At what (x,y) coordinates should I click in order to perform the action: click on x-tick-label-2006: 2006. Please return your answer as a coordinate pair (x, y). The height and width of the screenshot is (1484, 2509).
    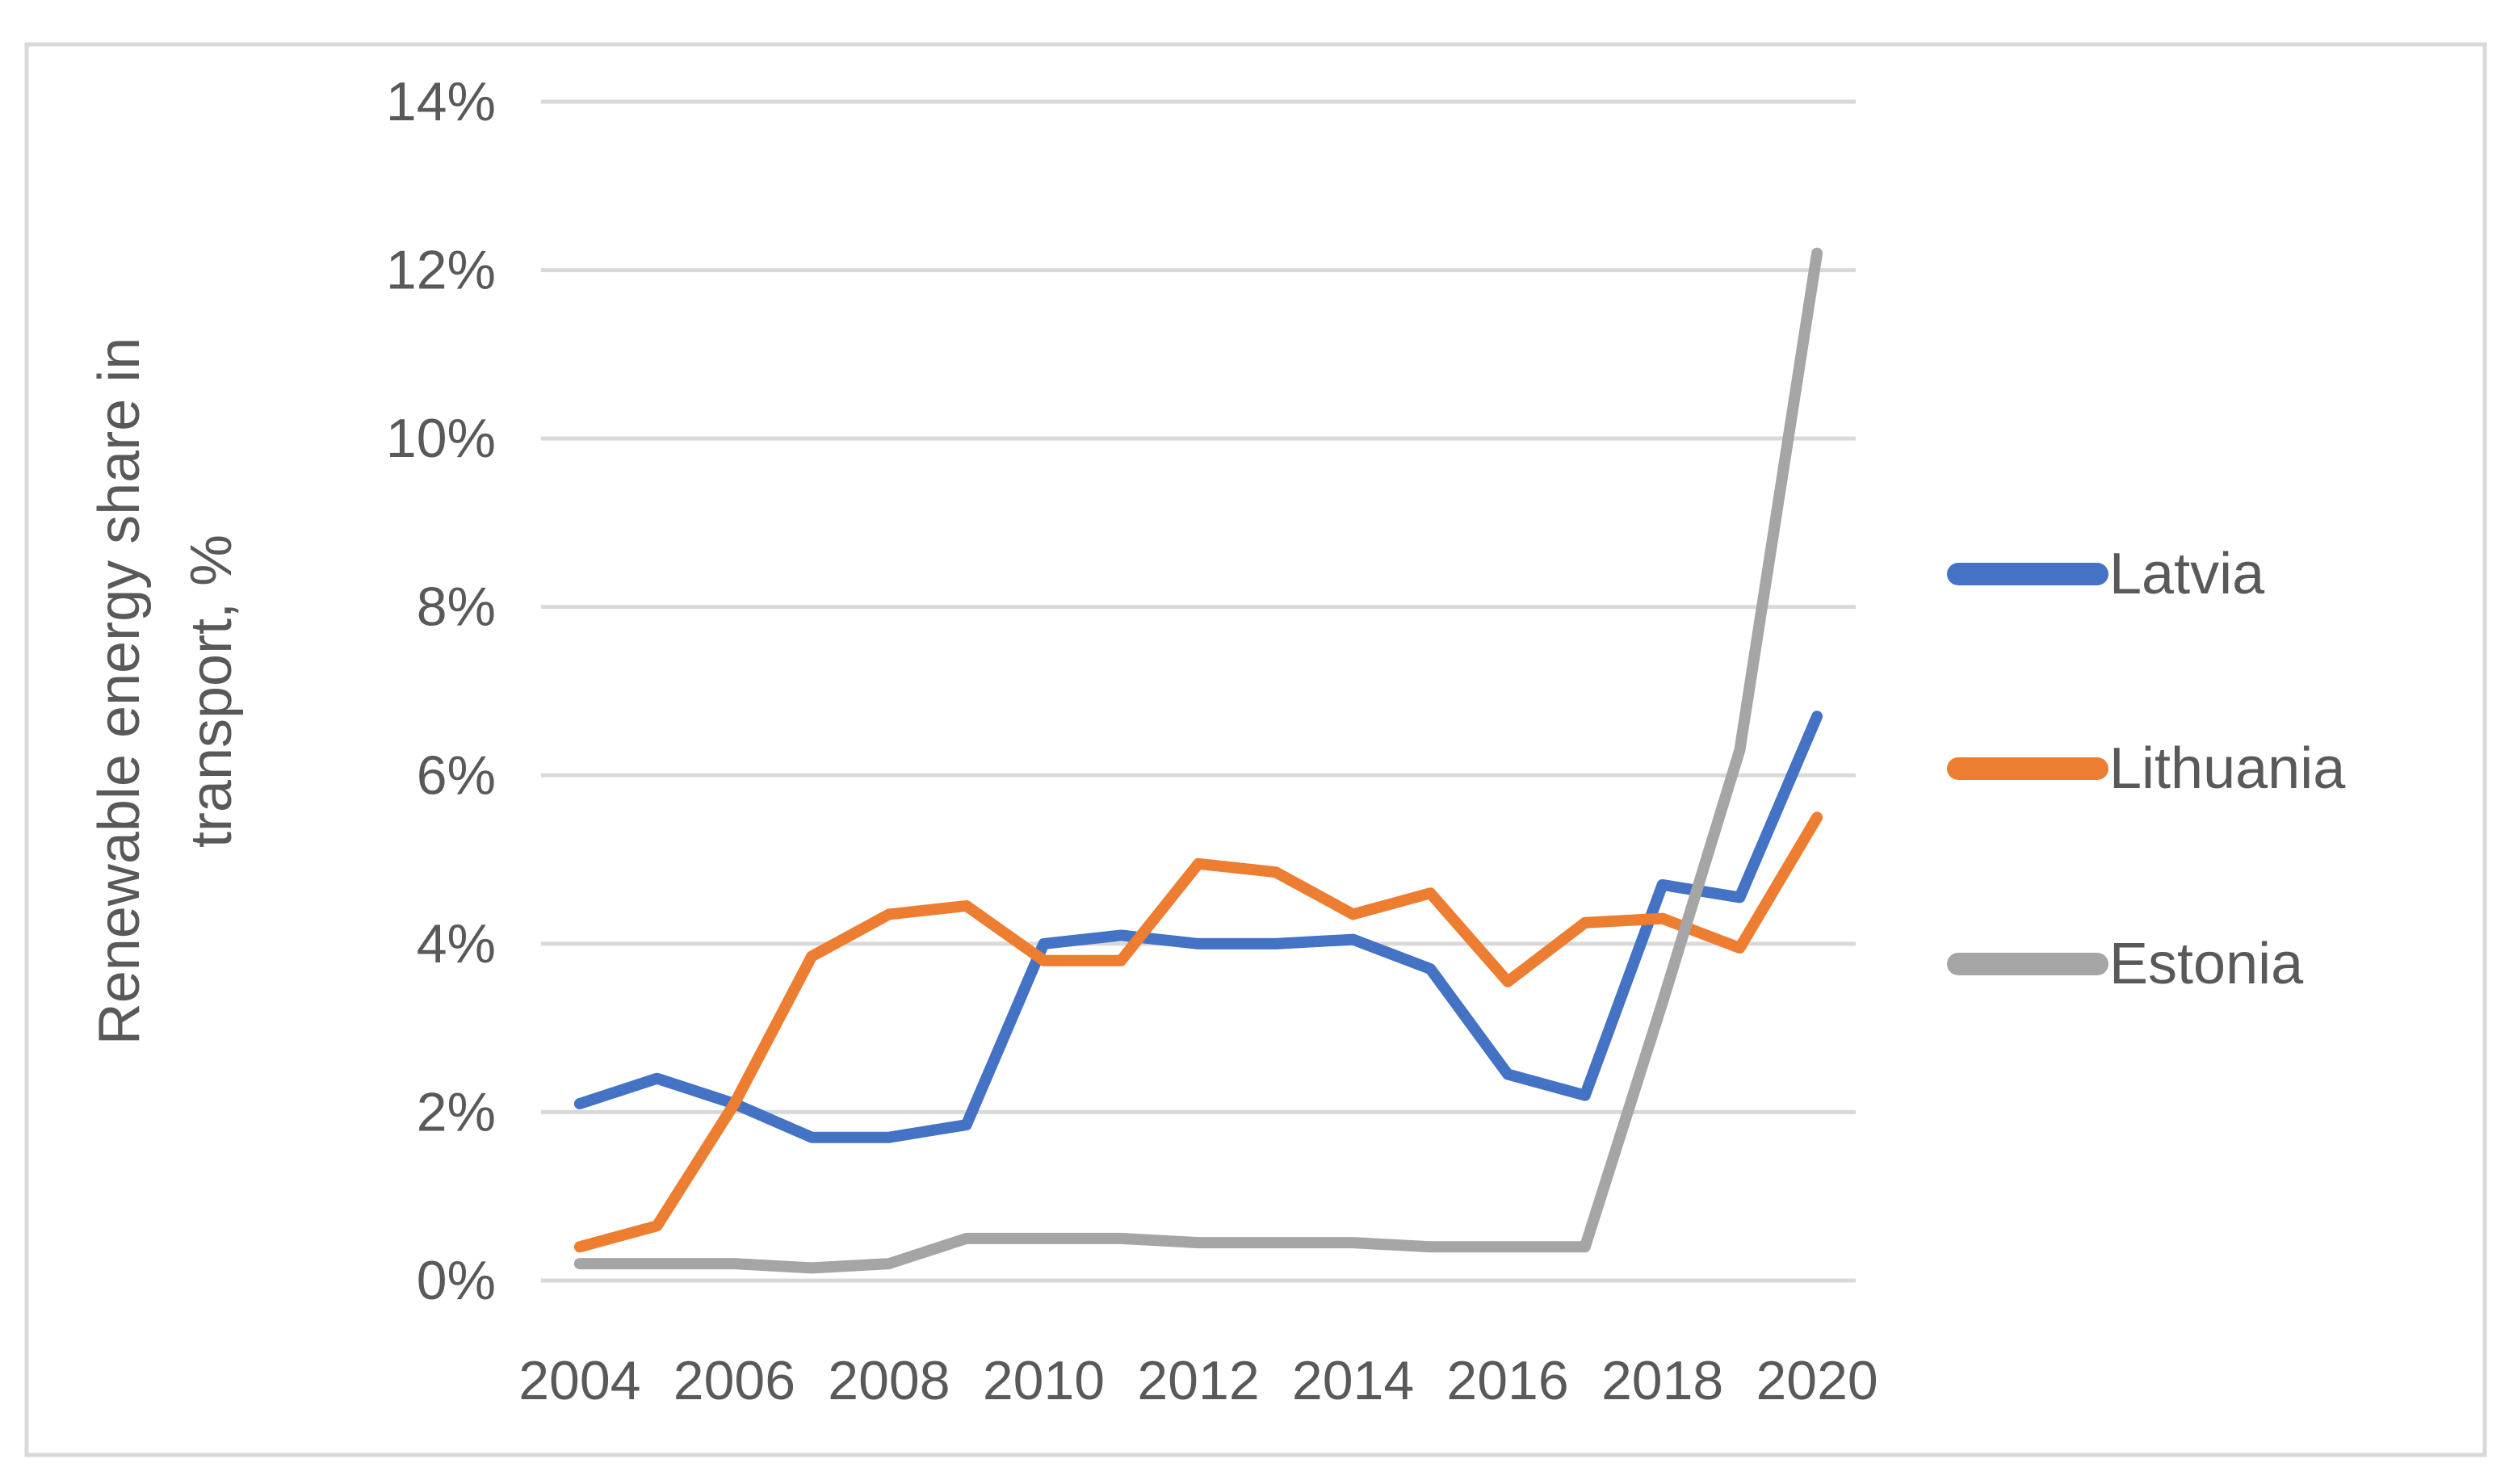
    Looking at the image, I should click on (734, 1380).